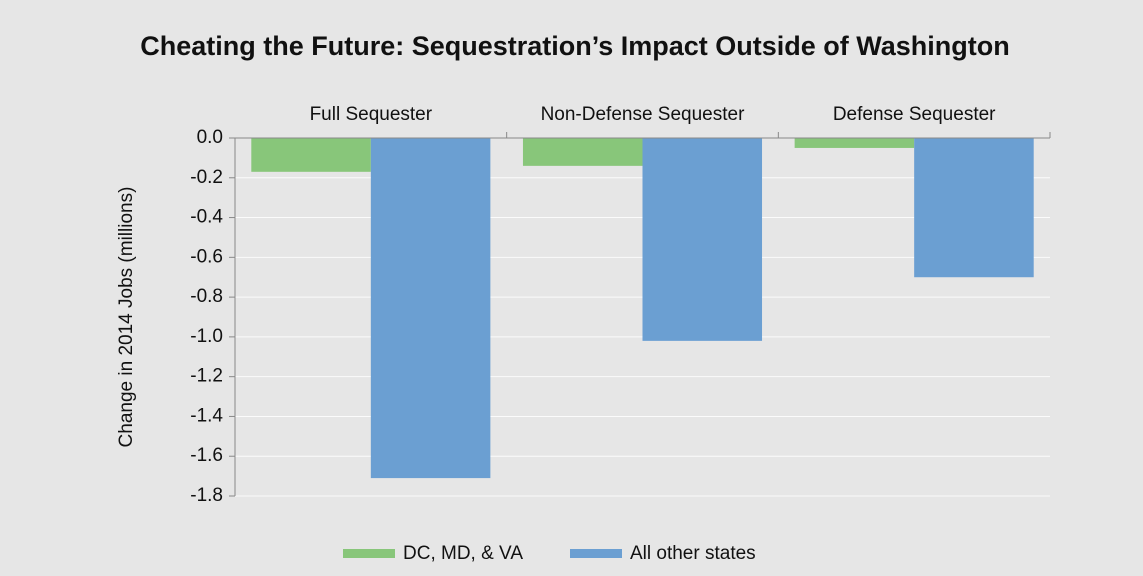 The height and width of the screenshot is (576, 1143). What do you see at coordinates (206, 217) in the screenshot?
I see `y-tick-label: -0.4` at bounding box center [206, 217].